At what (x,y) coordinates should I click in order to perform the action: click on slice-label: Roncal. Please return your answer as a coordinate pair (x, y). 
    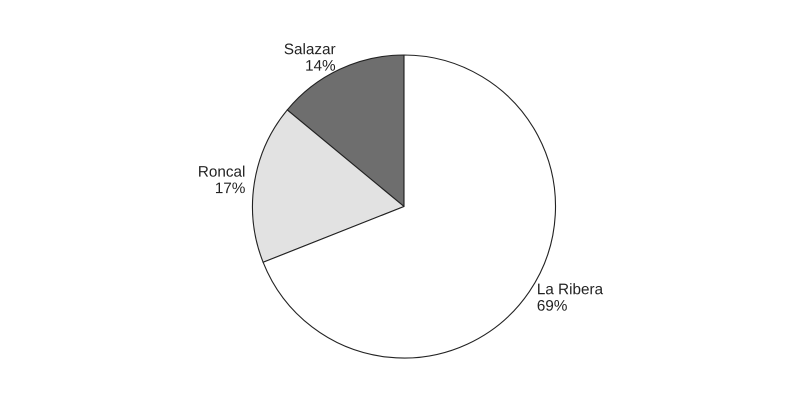
    Looking at the image, I should click on (221, 171).